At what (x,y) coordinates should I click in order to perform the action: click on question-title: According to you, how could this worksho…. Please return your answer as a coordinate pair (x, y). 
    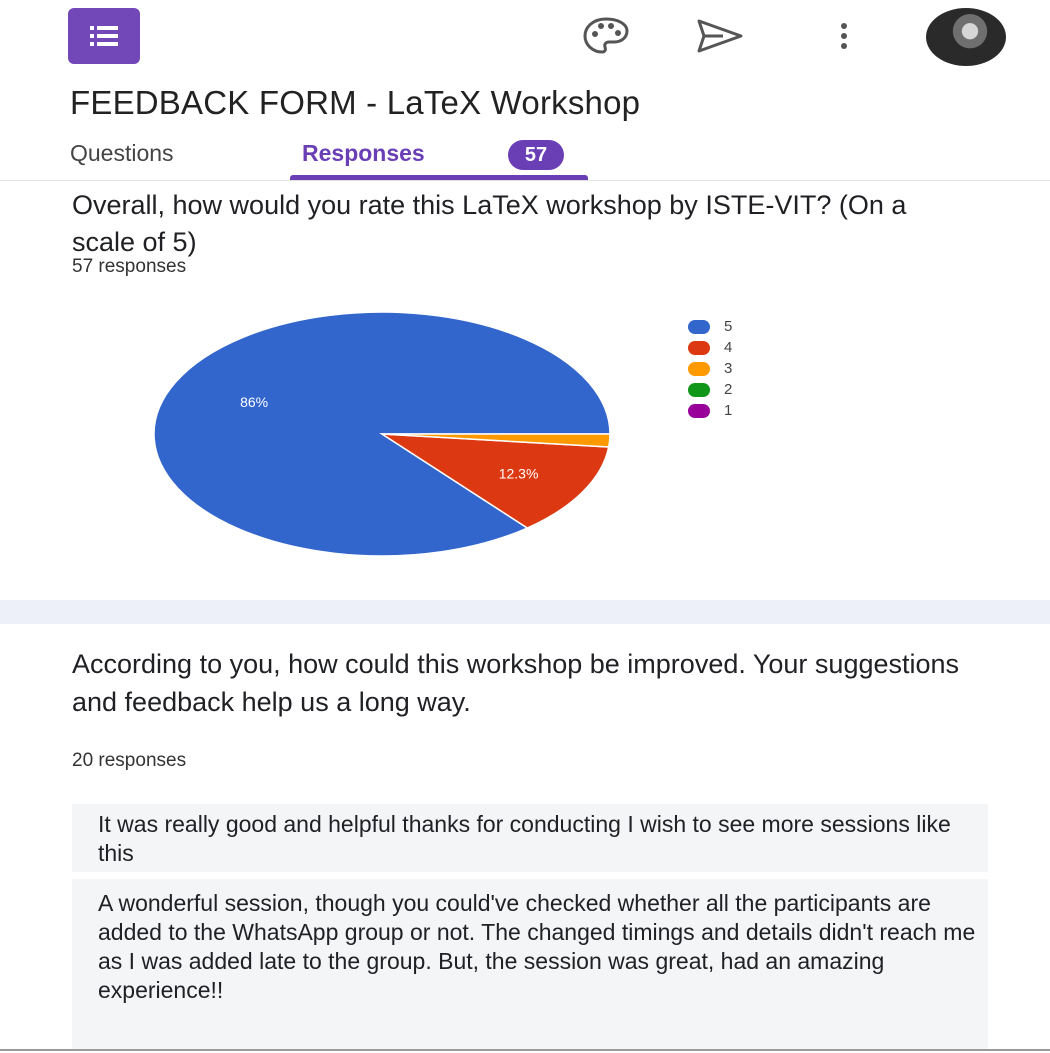
    Looking at the image, I should click on (516, 683).